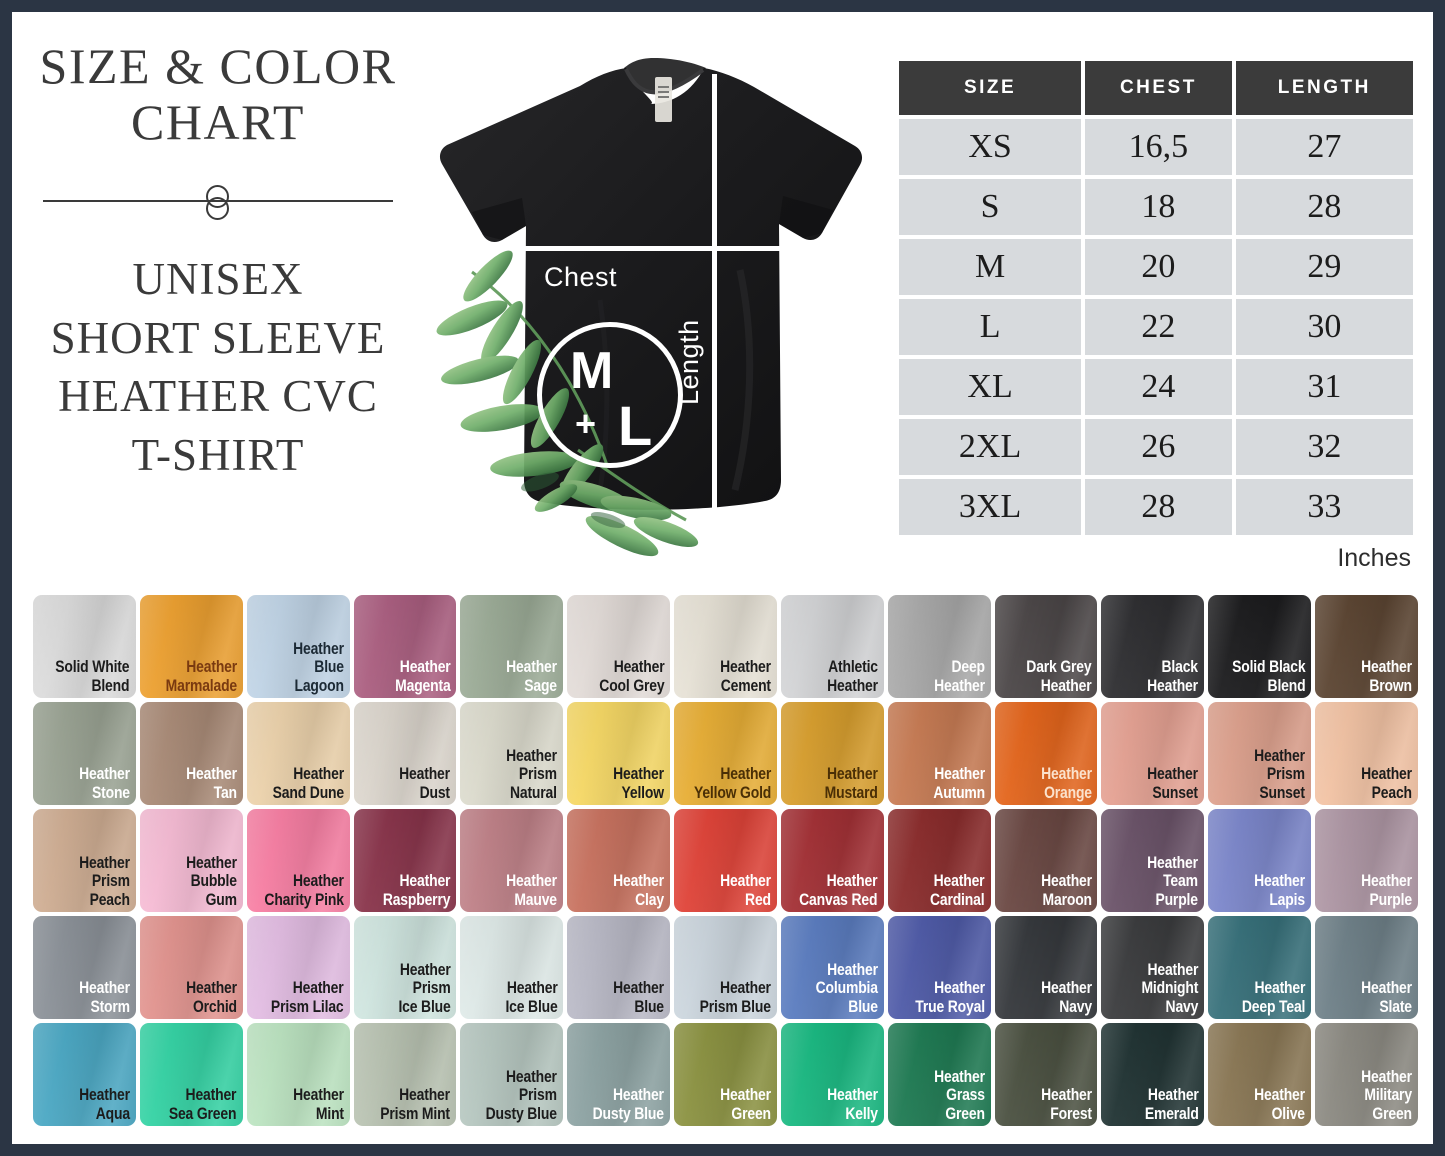 The width and height of the screenshot is (1445, 1156). What do you see at coordinates (1260, 646) in the screenshot?
I see `color-swatch: Solid Black Blend` at bounding box center [1260, 646].